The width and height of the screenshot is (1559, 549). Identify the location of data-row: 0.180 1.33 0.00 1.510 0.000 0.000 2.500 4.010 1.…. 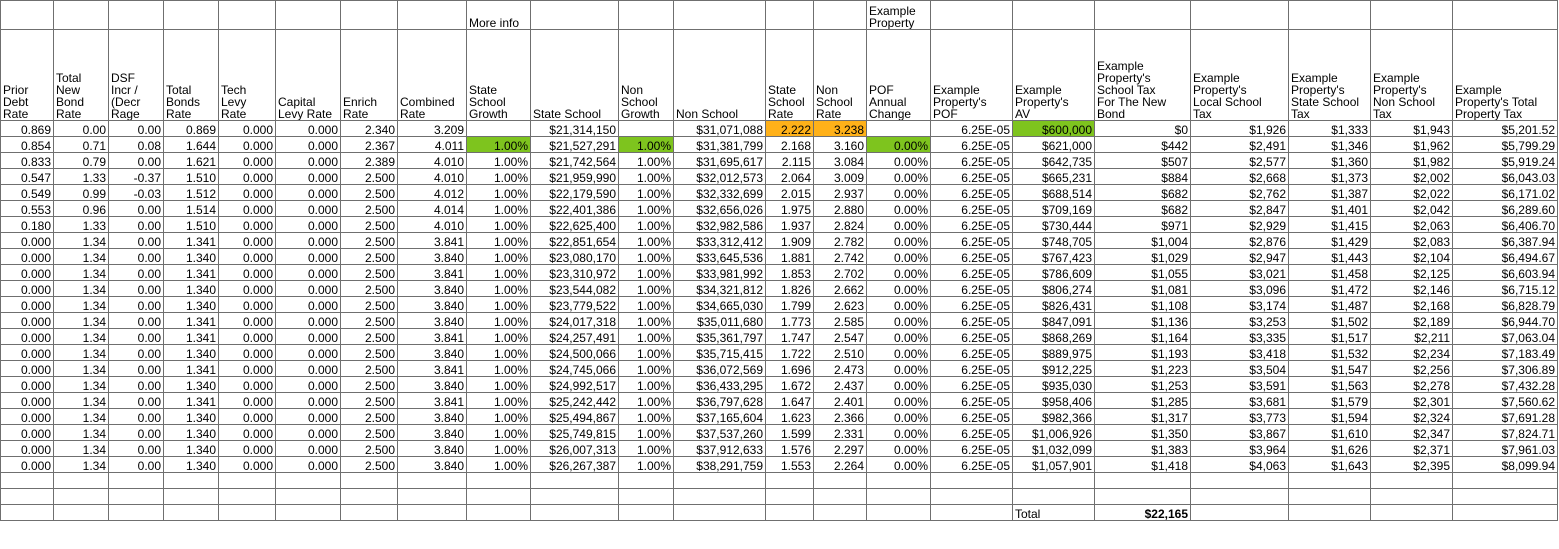
(779, 224).